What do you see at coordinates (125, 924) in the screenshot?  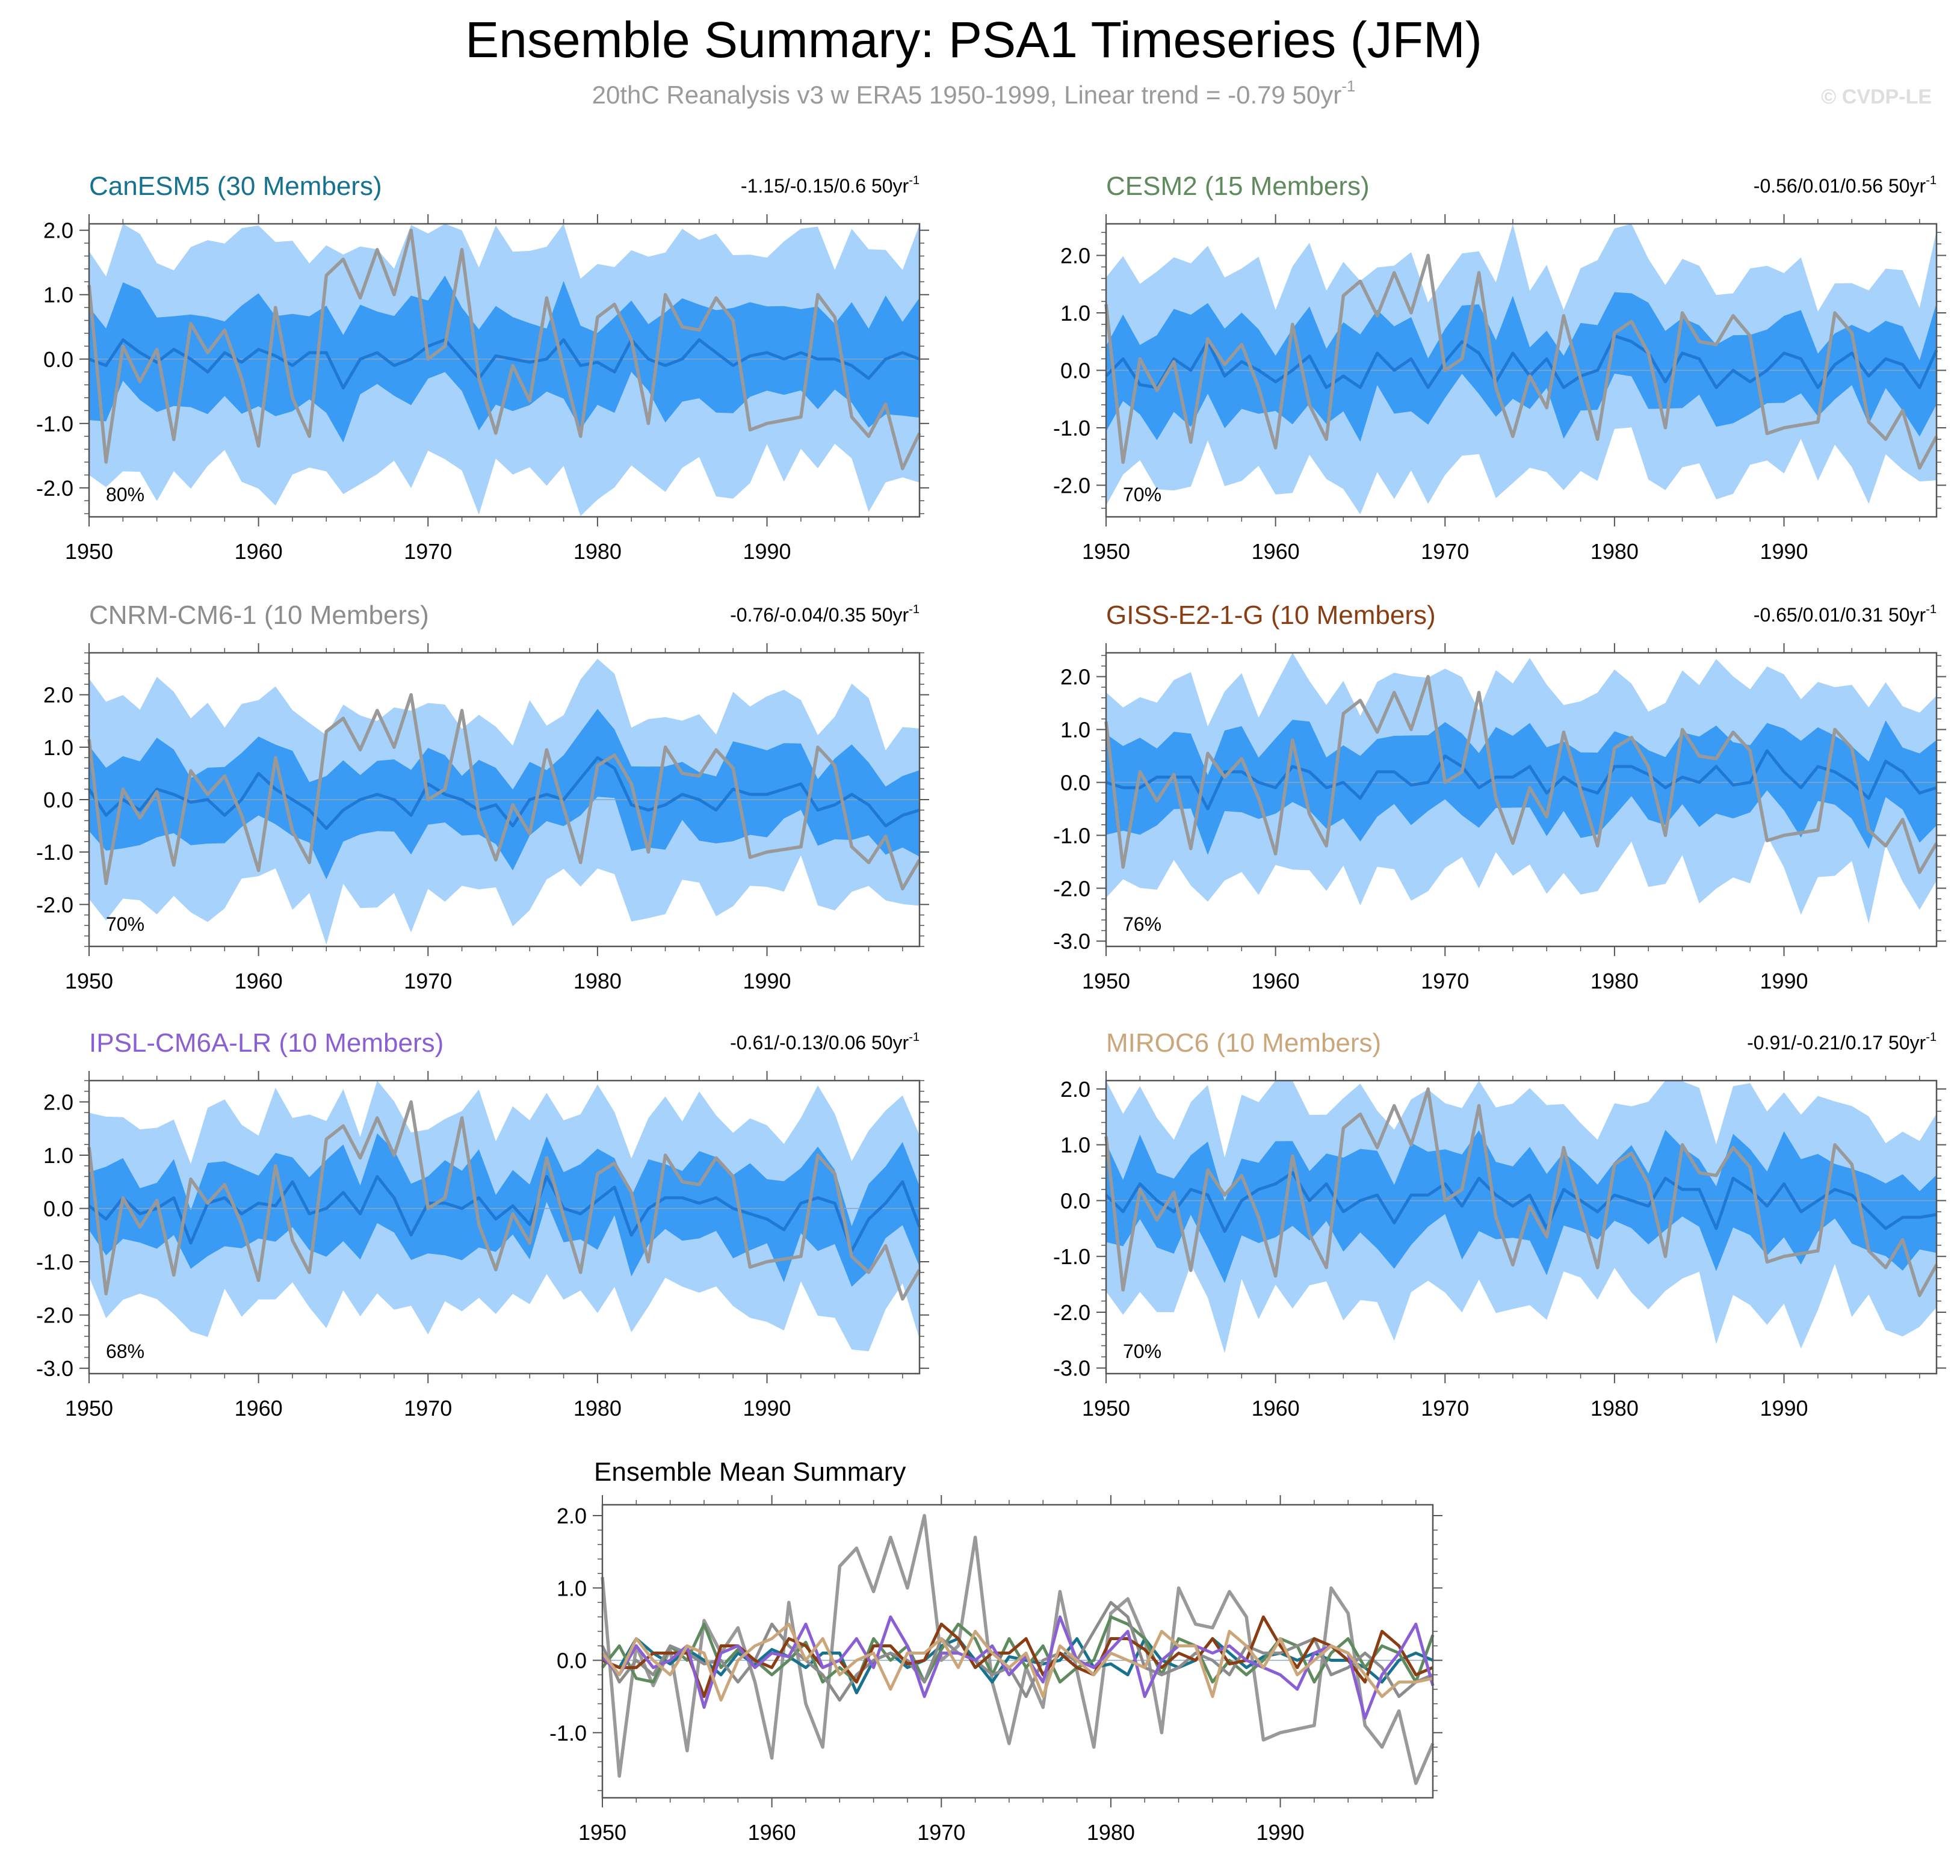 I see `panel-cnrm-cm6-1-percent-label: 70%` at bounding box center [125, 924].